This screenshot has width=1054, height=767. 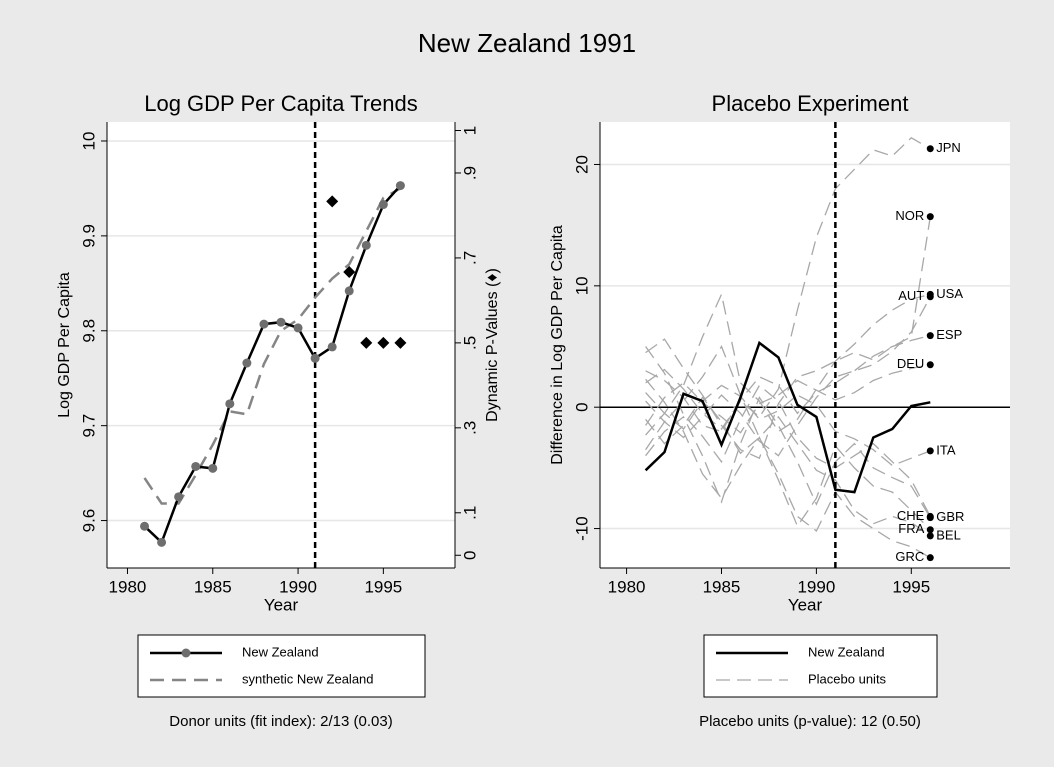 I want to click on y-tick-label: 9.7, so click(x=88, y=426).